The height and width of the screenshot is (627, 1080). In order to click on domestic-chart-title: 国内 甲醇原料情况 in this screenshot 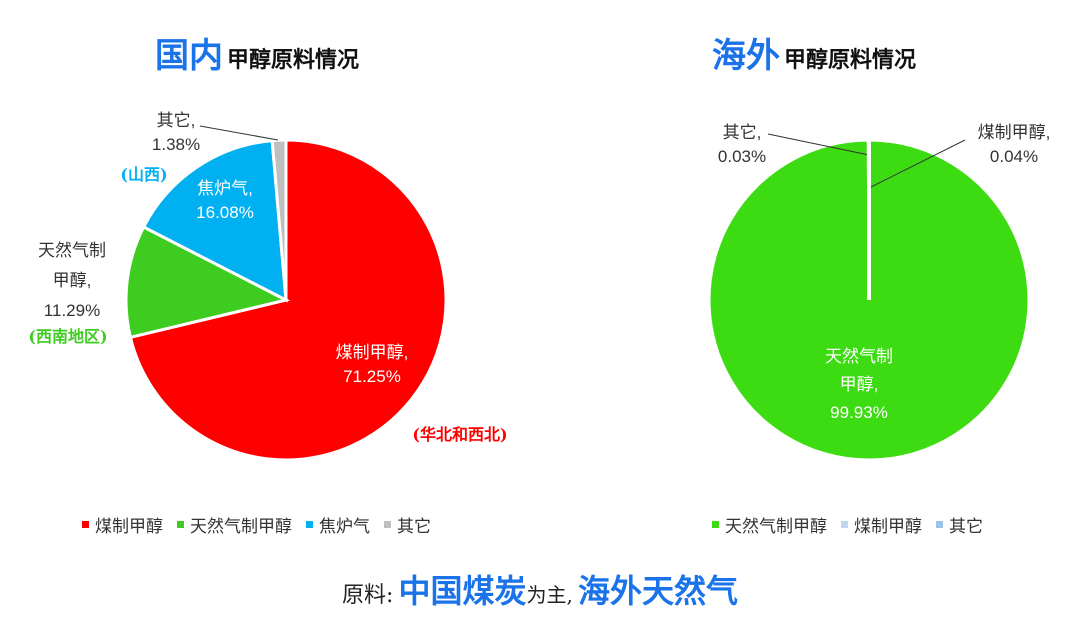, I will do `click(257, 52)`.